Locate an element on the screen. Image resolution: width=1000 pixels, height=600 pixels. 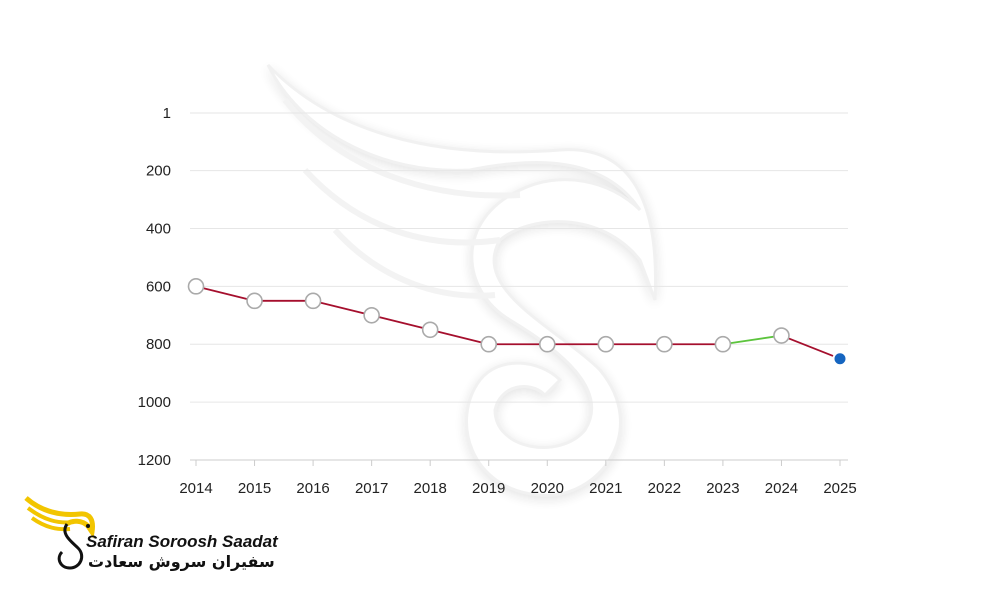
x-tick-label: 2022 is located at coordinates (664, 488).